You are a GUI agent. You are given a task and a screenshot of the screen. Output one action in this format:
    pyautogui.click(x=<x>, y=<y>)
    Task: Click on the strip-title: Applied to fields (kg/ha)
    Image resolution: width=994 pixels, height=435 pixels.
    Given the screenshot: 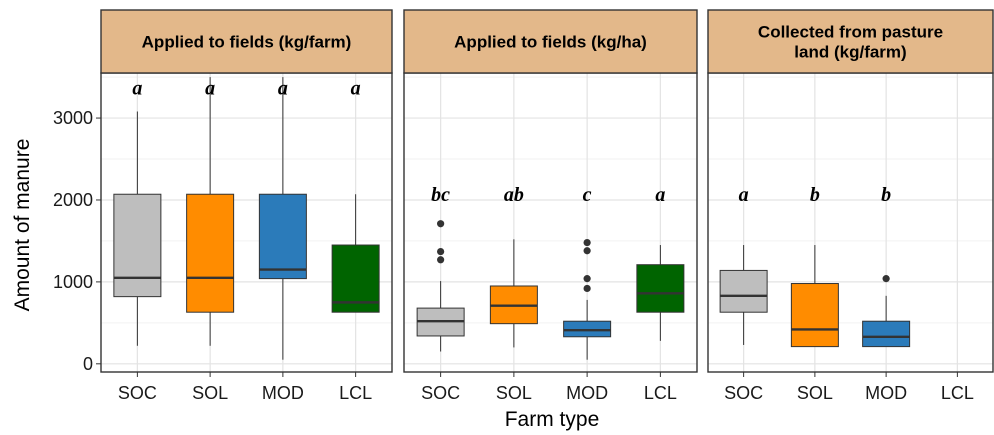 What is the action you would take?
    pyautogui.click(x=550, y=42)
    